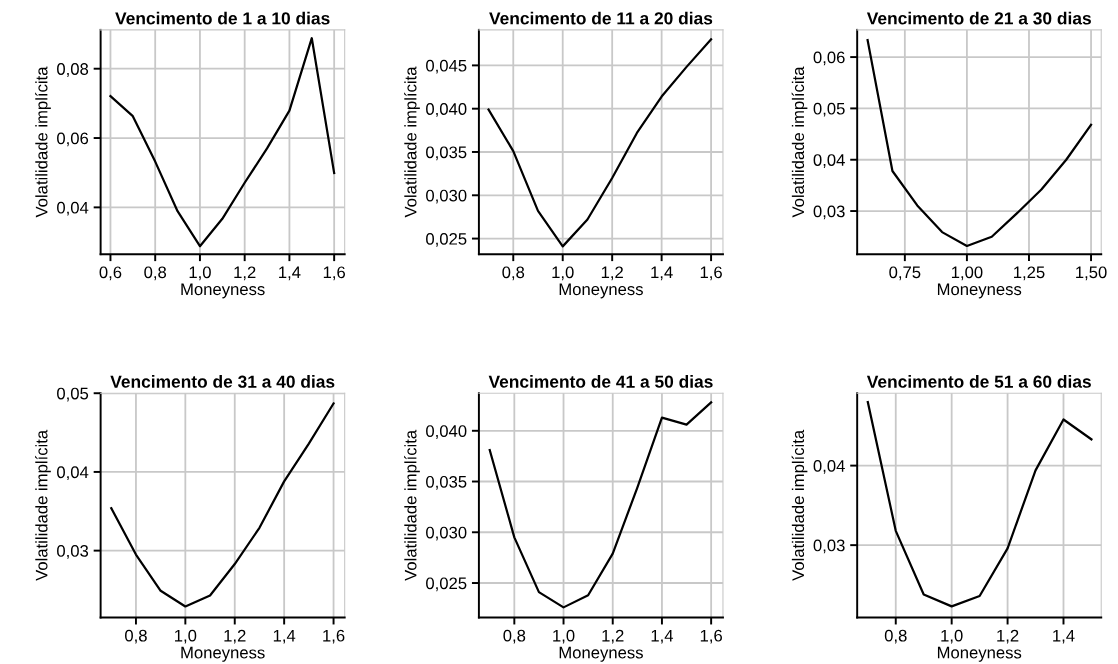 The width and height of the screenshot is (1118, 664). What do you see at coordinates (222, 381) in the screenshot?
I see `chart-title: Vencimento de 31 a 40 dias` at bounding box center [222, 381].